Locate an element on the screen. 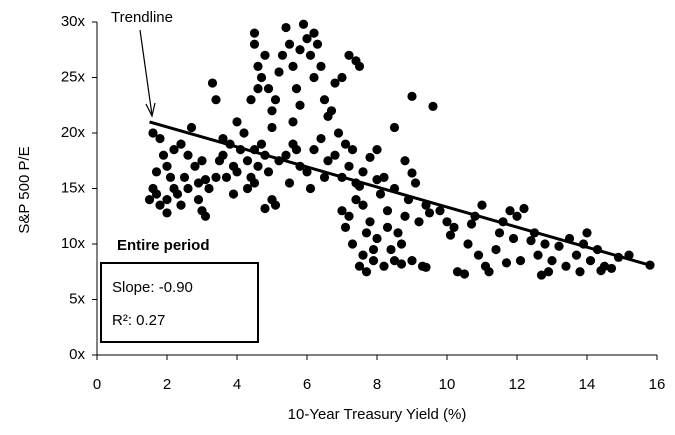 This screenshot has height=435, width=675. trendline-label: Trendline is located at coordinates (142, 17).